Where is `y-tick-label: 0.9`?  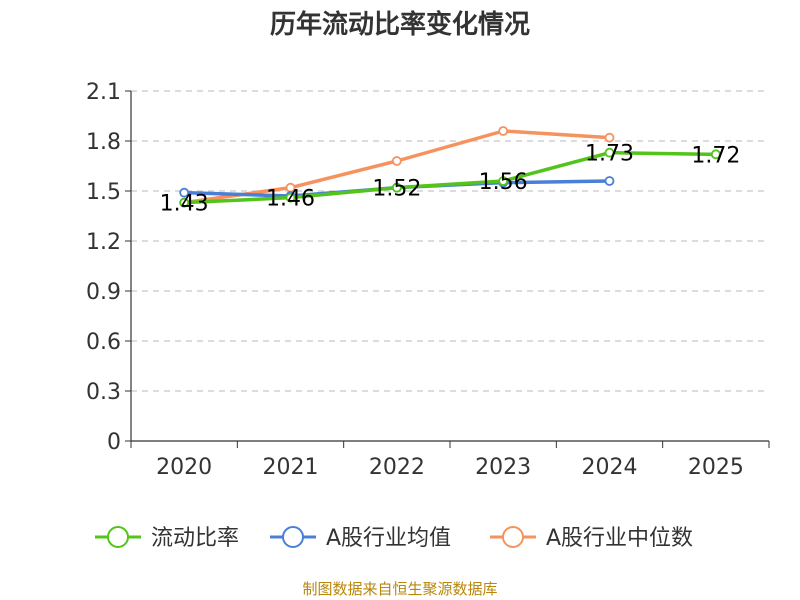
y-tick-label: 0.9 is located at coordinates (103, 292).